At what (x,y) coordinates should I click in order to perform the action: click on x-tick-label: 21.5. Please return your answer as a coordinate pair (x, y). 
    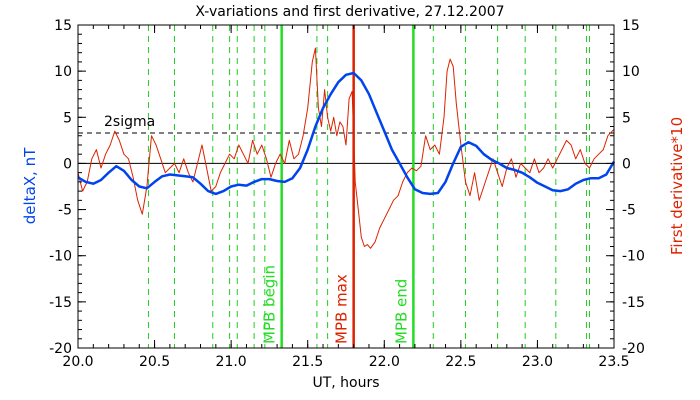
    Looking at the image, I should click on (307, 362).